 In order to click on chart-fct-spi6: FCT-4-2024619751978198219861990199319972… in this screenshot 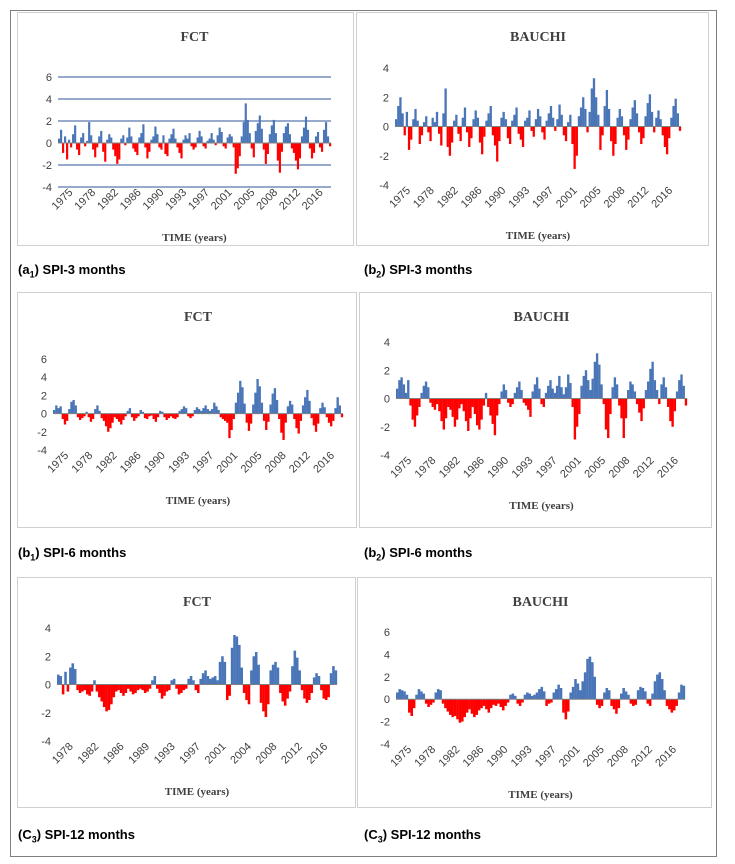, I will do `click(190, 408)`.